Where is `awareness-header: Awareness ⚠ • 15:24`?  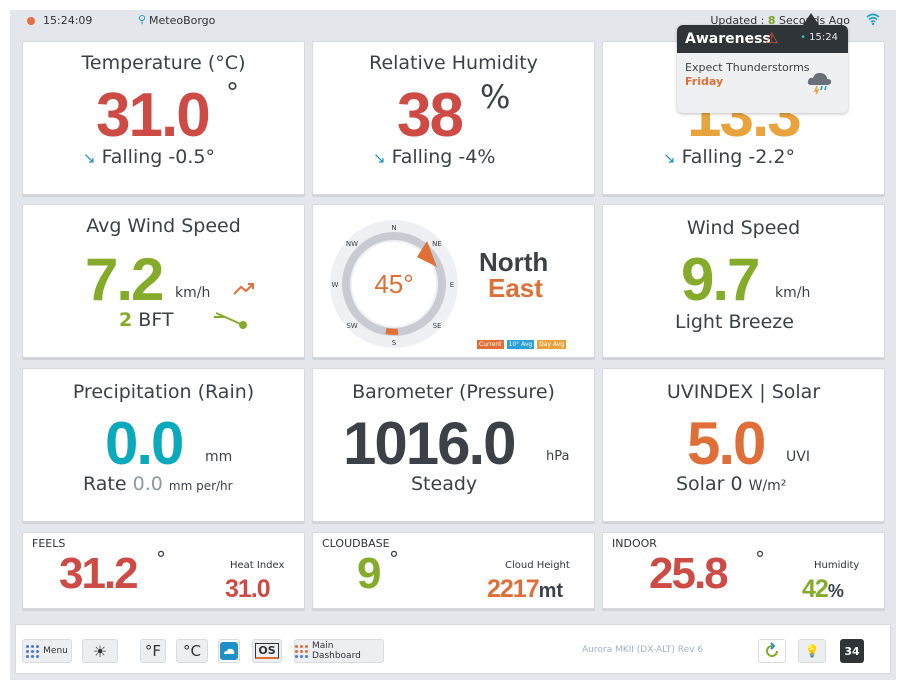 awareness-header: Awareness ⚠ • 15:24 is located at coordinates (762, 39).